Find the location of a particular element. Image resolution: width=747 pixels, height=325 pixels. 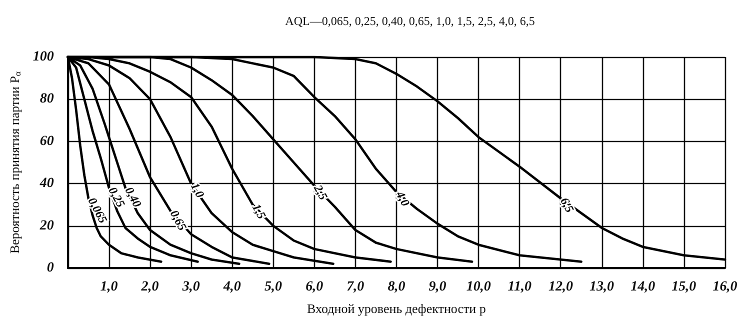

y-tick-label: 0 is located at coordinates (50, 268).